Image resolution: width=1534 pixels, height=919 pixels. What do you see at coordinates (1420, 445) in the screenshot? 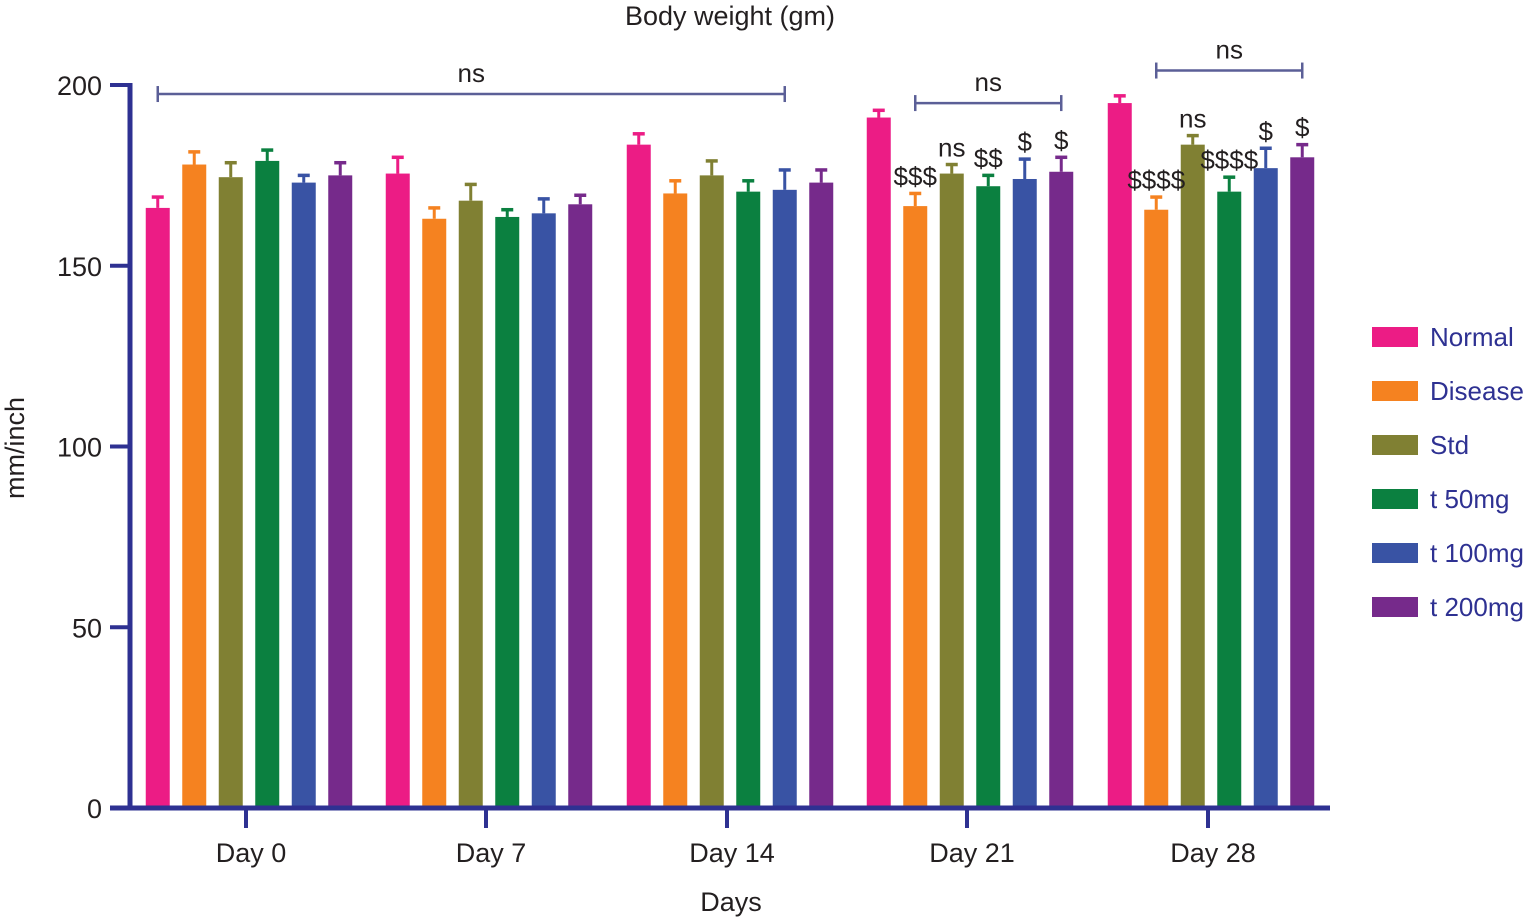
I see `legend-item: Std` at bounding box center [1420, 445].